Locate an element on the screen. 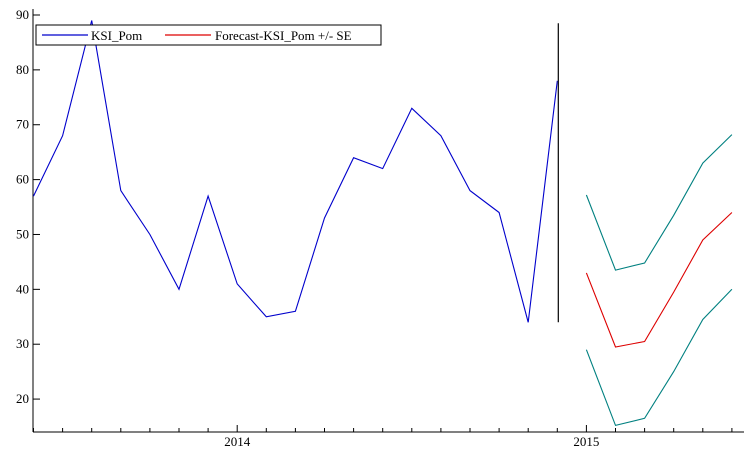 The image size is (749, 450). series-forecast-line is located at coordinates (659, 280).